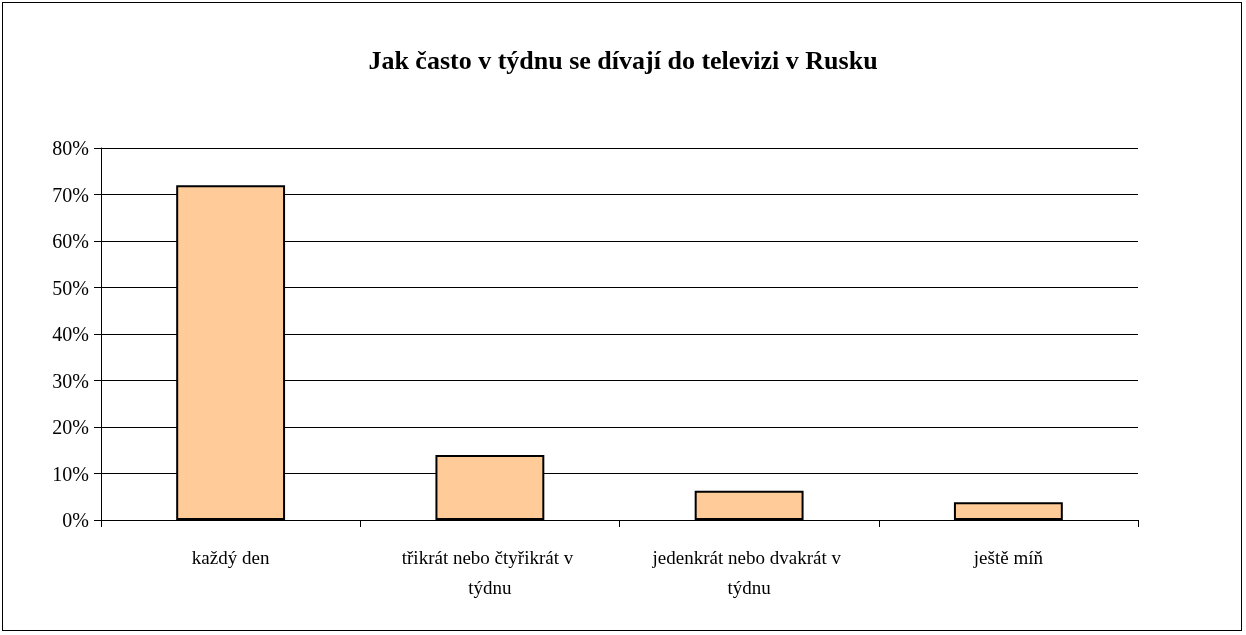 The image size is (1246, 635). What do you see at coordinates (489, 572) in the screenshot?
I see `x-tick-label: třikrát nebo čtyřikrát v týdnu` at bounding box center [489, 572].